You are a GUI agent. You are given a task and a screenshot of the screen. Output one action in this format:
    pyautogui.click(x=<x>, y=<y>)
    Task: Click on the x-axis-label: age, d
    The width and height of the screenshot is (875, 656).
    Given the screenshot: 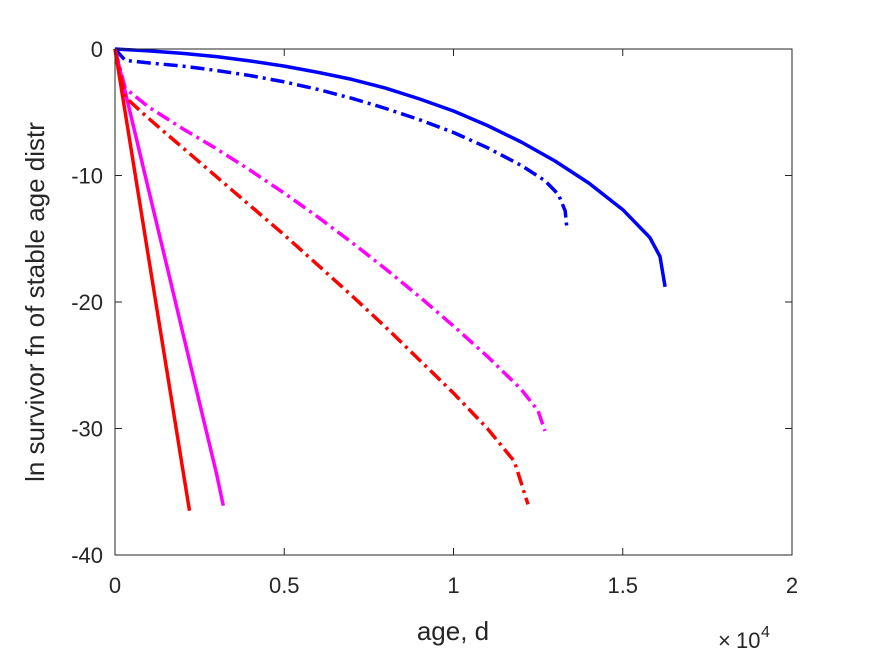 What is the action you would take?
    pyautogui.click(x=453, y=631)
    